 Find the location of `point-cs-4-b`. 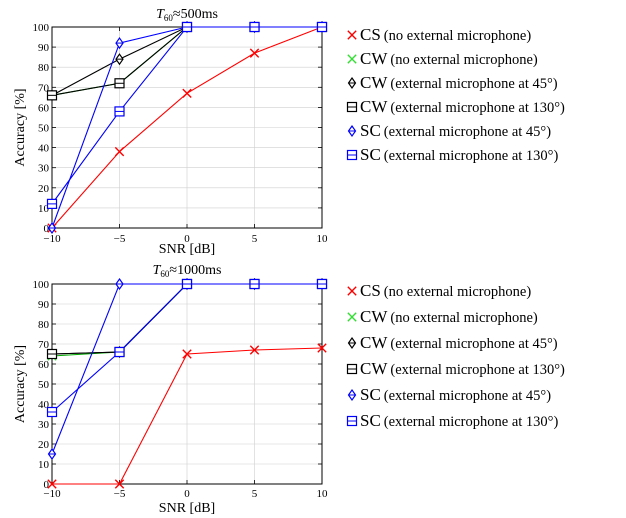

point-cs-4-b is located at coordinates (322, 348).